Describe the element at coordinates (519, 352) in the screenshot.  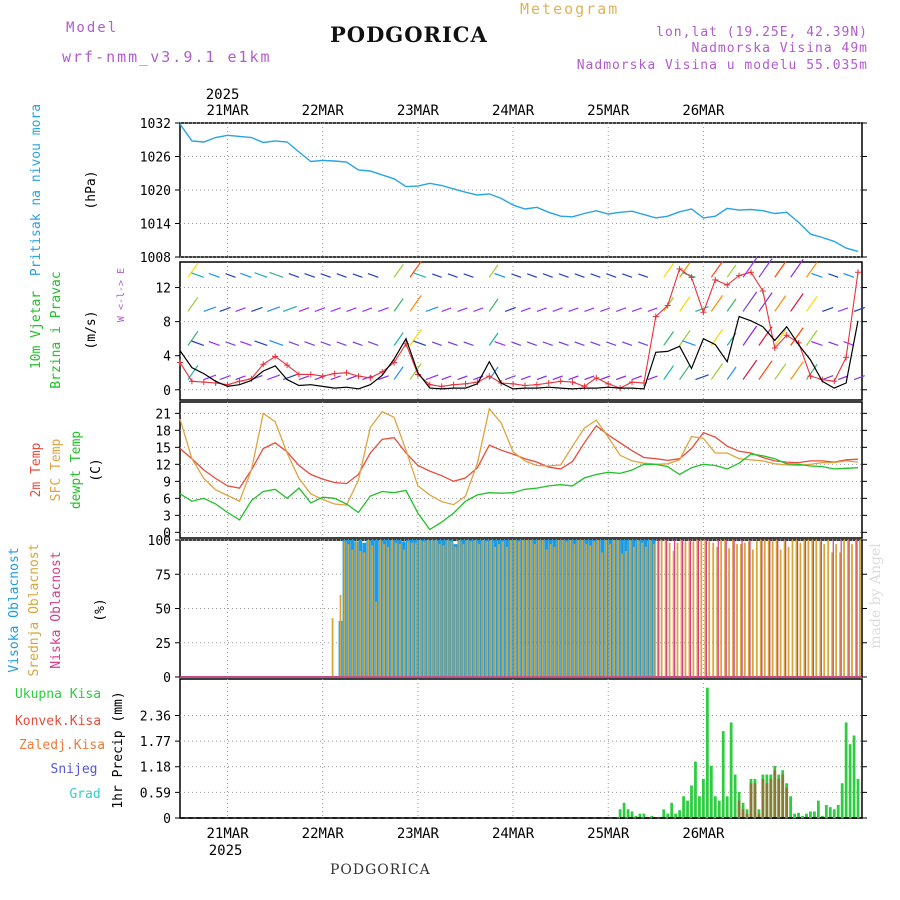
I see `wind-speed-line` at that location.